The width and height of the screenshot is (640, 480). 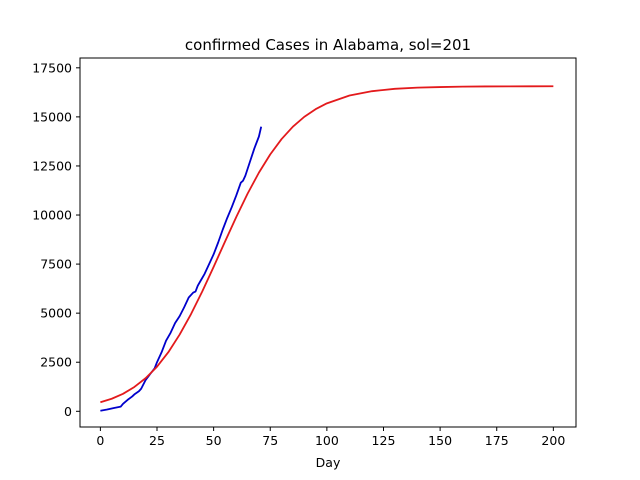 I want to click on x-tick-label: 0, so click(x=100, y=440).